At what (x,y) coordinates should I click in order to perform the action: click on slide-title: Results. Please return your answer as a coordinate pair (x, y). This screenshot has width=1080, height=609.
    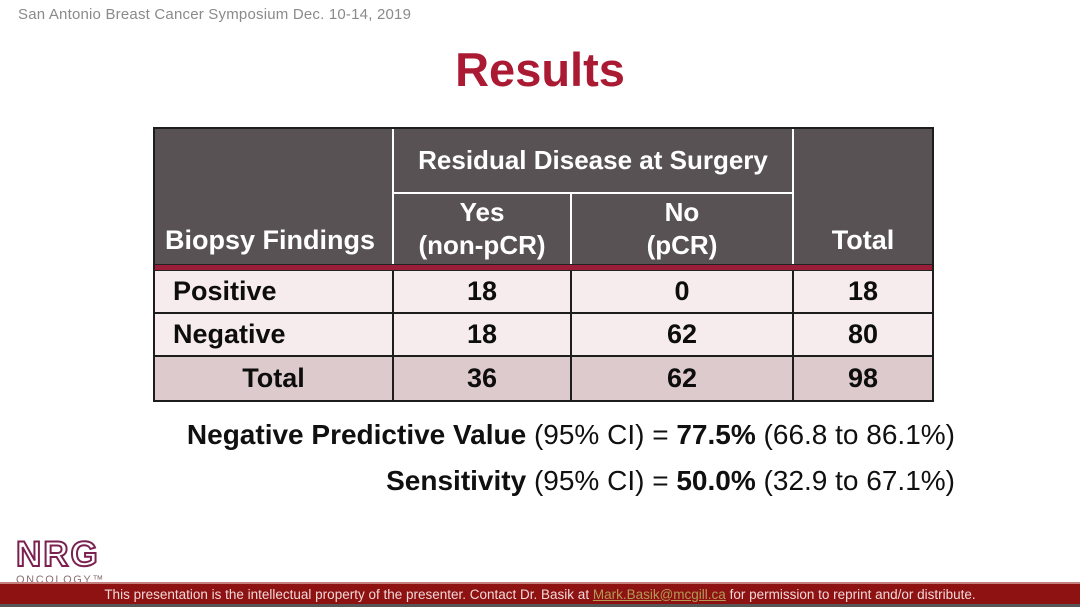
    Looking at the image, I should click on (540, 69).